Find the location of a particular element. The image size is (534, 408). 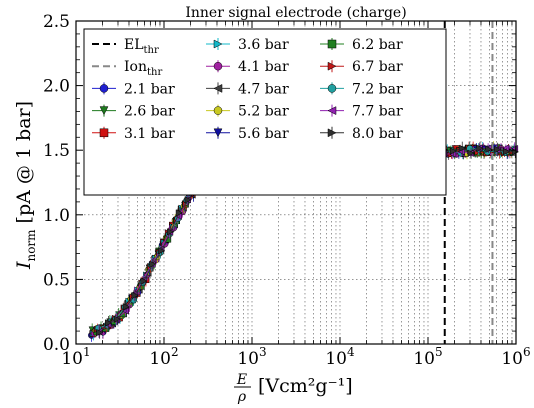

x-tick-label: 10³ is located at coordinates (251, 357).